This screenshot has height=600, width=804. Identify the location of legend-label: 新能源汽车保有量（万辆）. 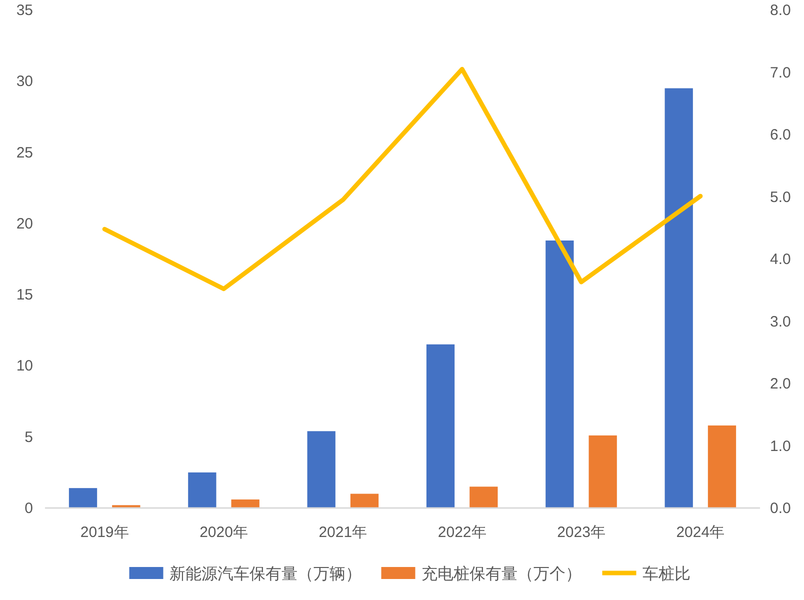
(265, 574).